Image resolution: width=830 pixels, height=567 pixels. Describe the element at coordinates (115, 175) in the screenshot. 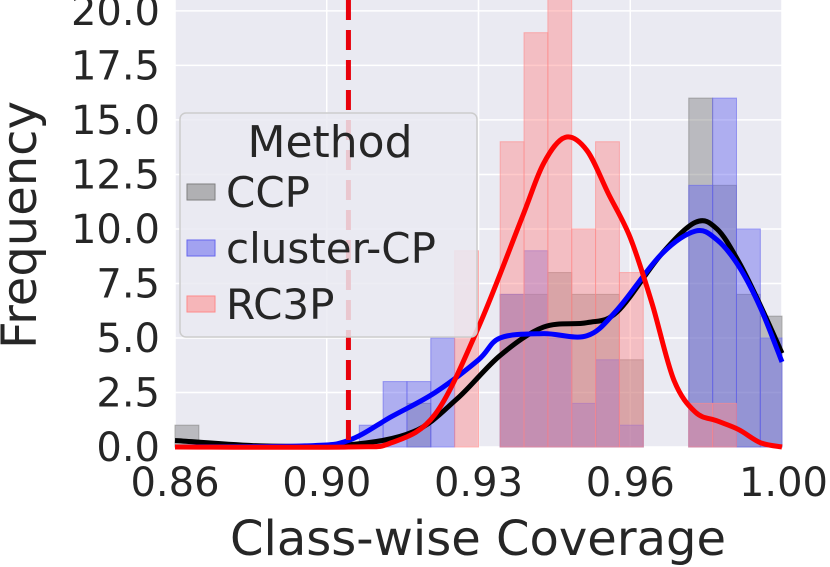

I see `y-tick-label: 12.5` at that location.